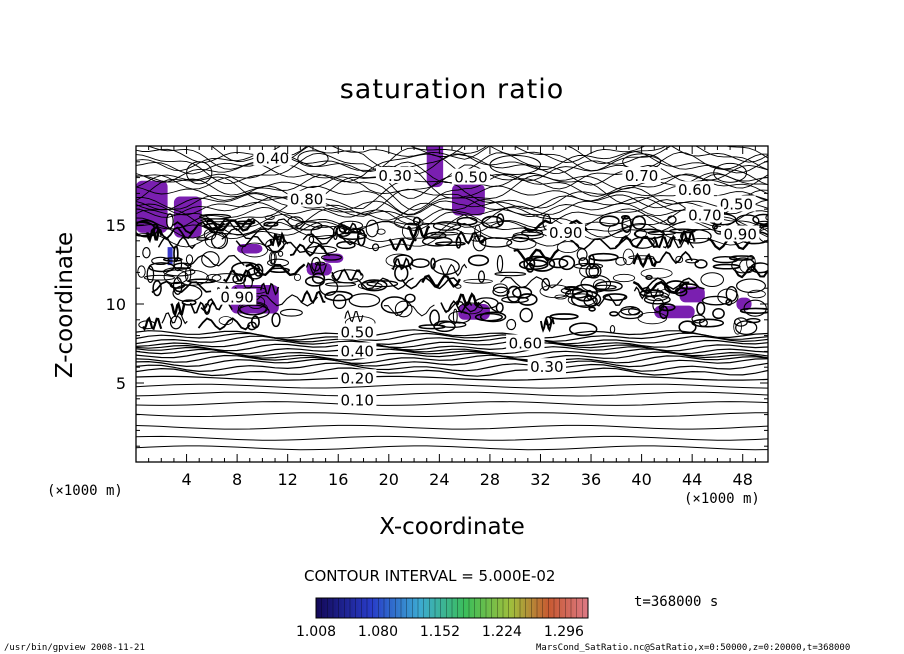  I want to click on shaded-region, so click(774, 224).